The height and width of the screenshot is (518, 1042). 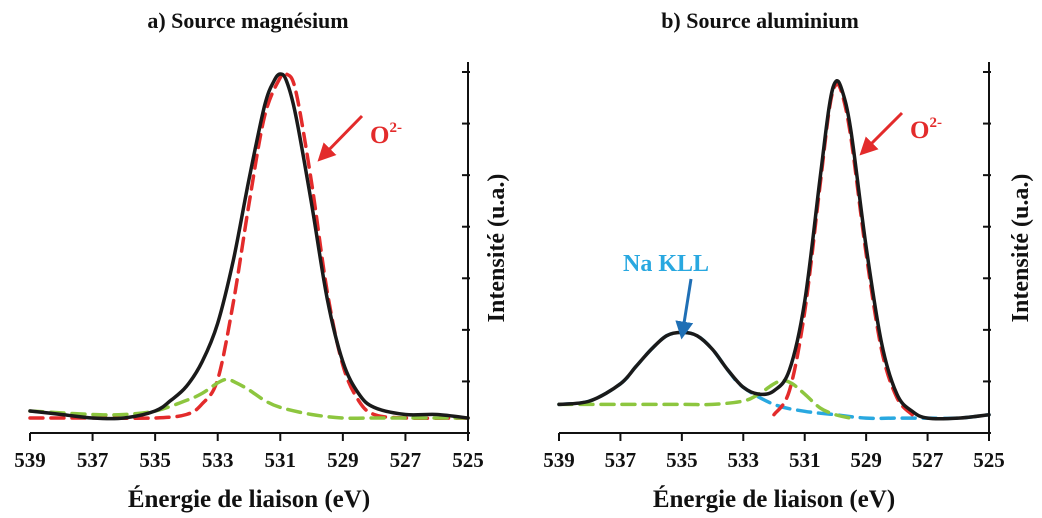 What do you see at coordinates (843, 249) in the screenshot?
I see `panel-b-series-2-line` at bounding box center [843, 249].